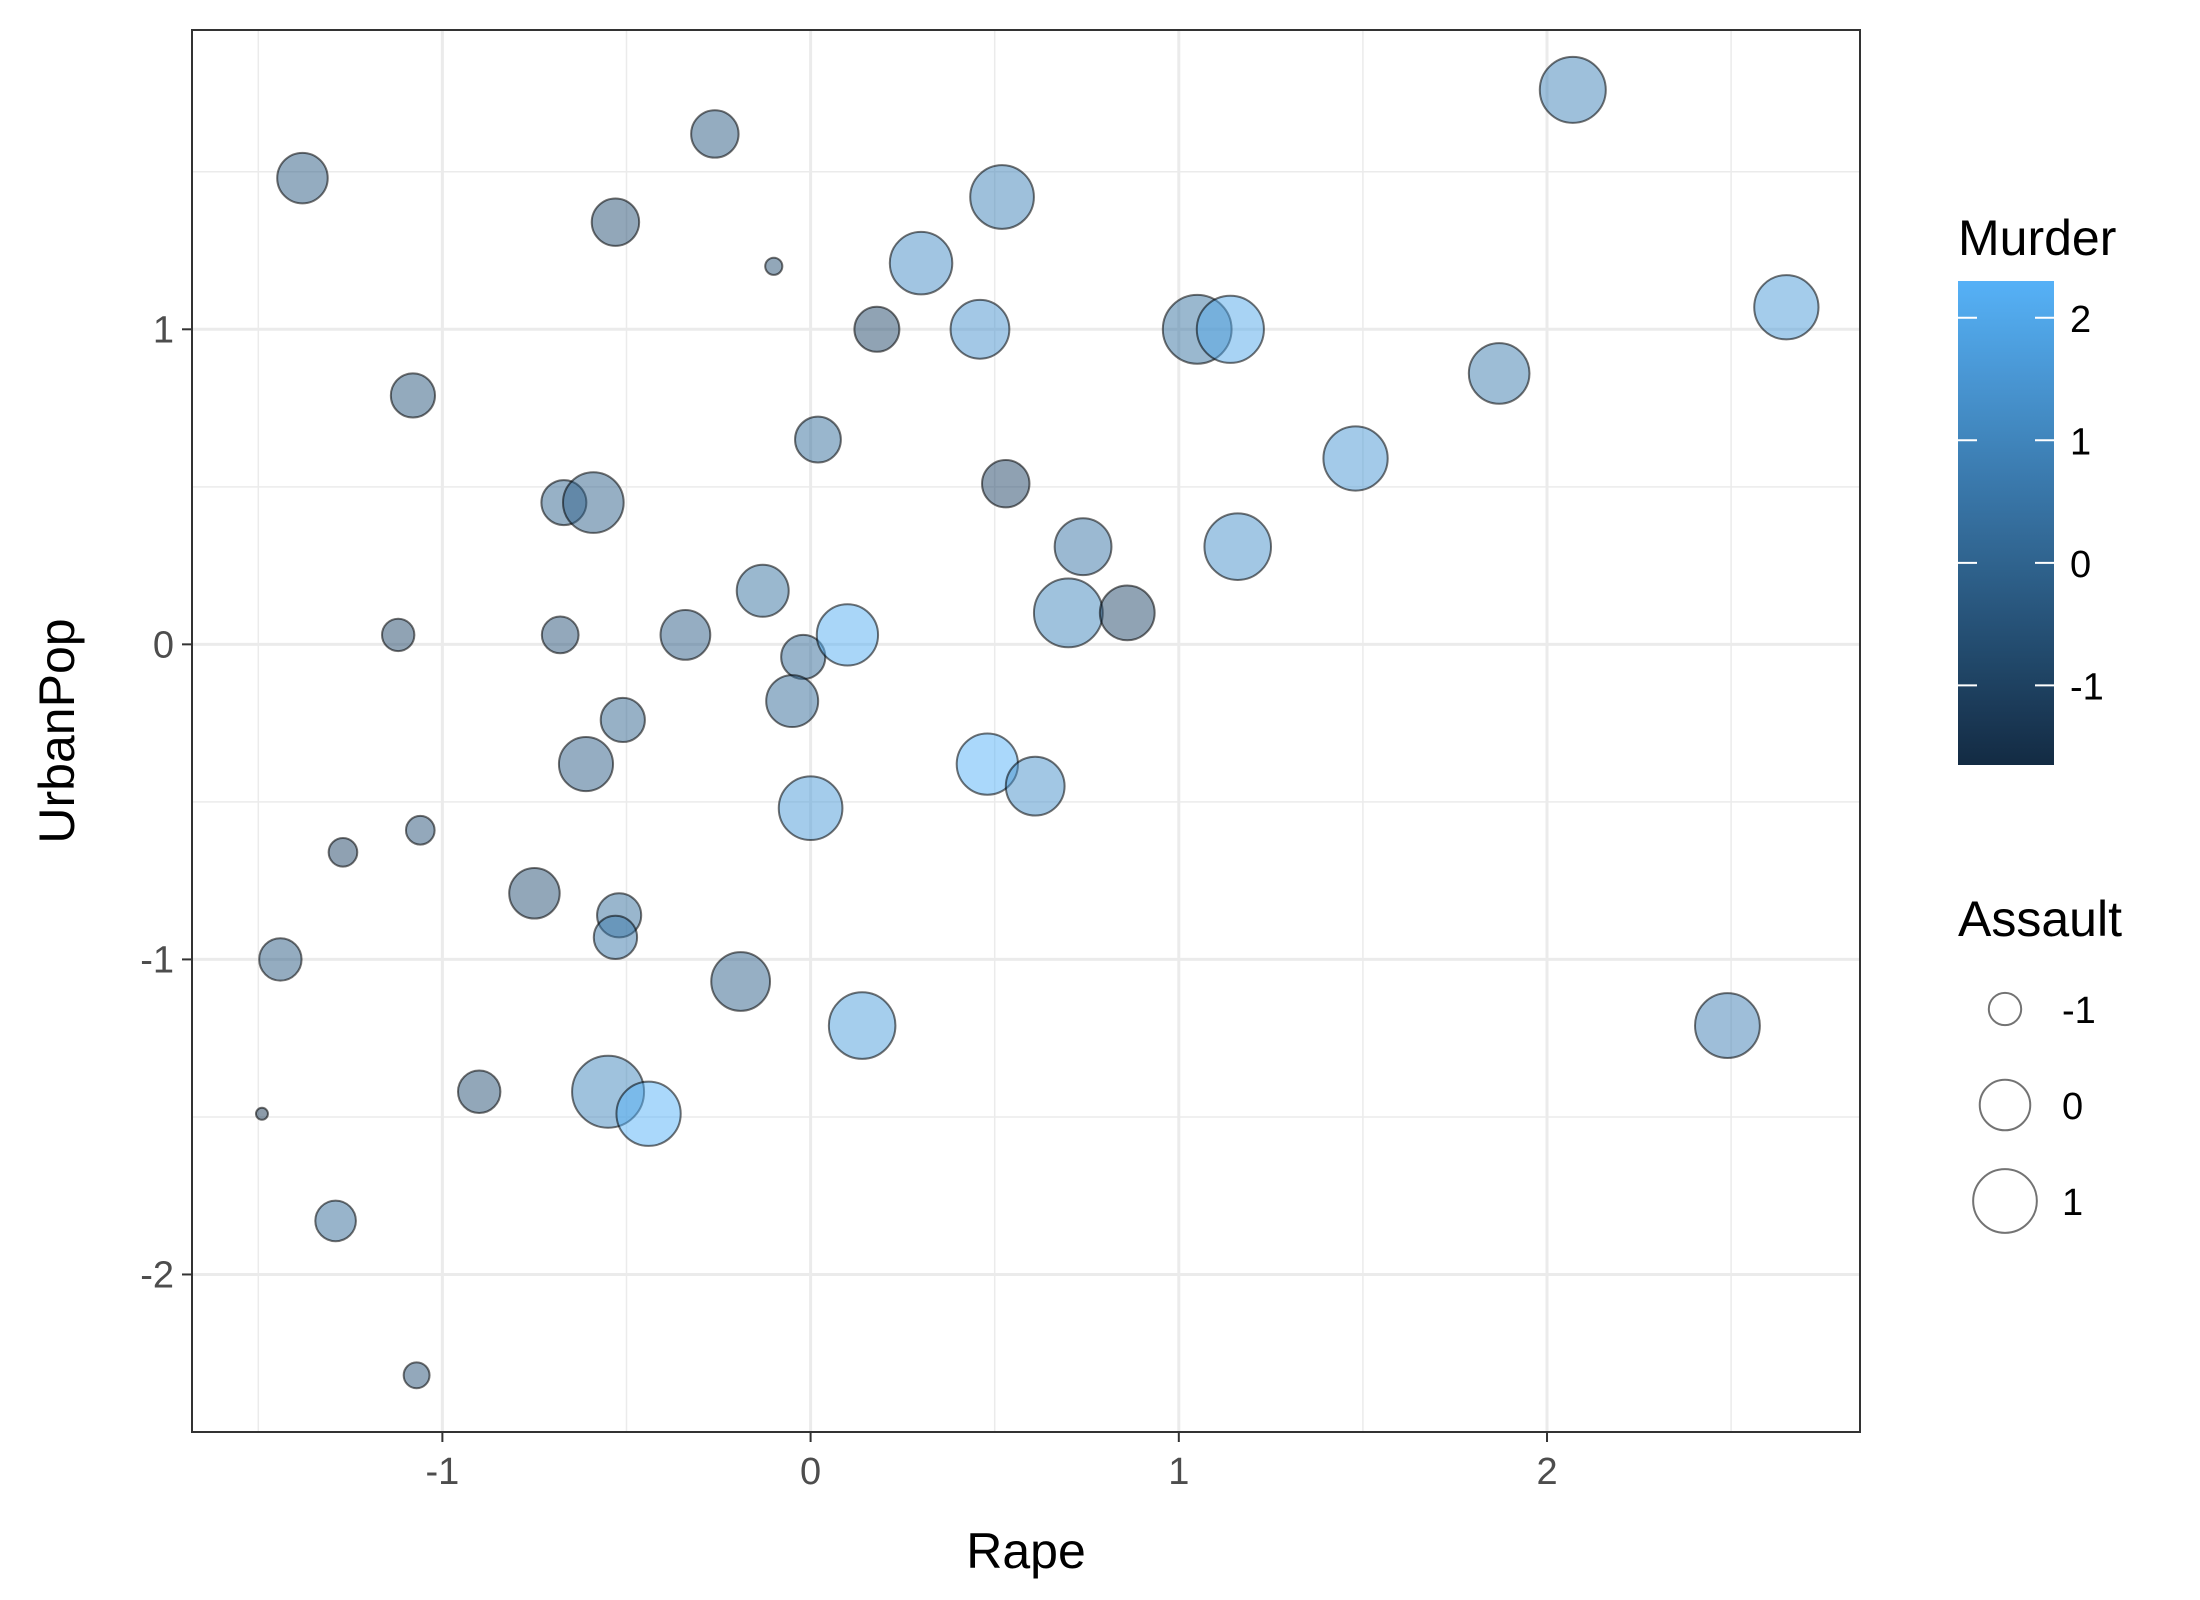 The height and width of the screenshot is (1600, 2200). What do you see at coordinates (157, 1275) in the screenshot?
I see `y-tick-label: -2` at bounding box center [157, 1275].